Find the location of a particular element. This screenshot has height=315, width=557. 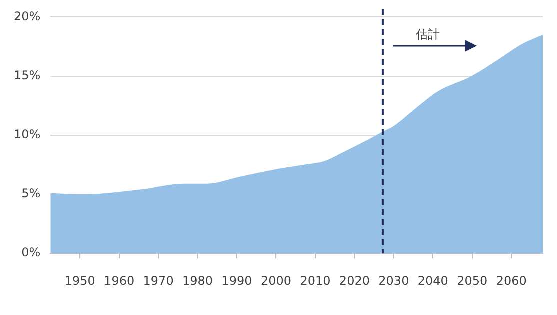

y-tick-label: 5% is located at coordinates (31, 193).